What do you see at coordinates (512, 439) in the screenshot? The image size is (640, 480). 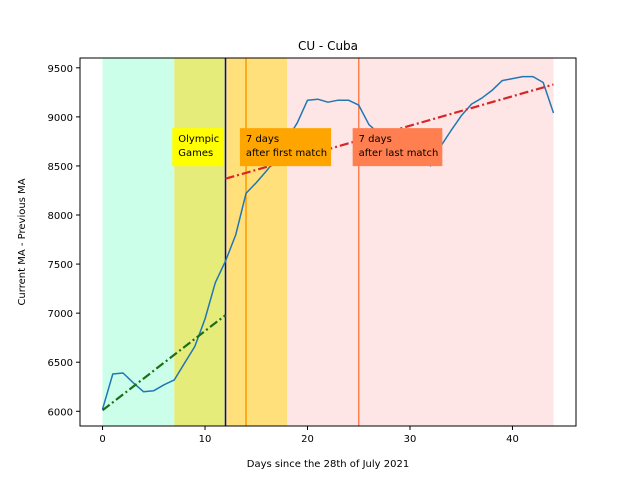 I see `x-tick-label-4: 40` at bounding box center [512, 439].